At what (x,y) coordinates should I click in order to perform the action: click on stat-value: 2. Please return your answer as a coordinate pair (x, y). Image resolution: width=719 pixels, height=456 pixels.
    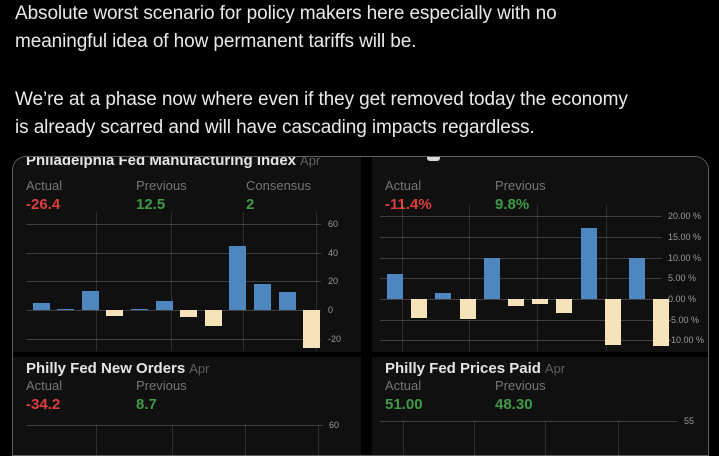
    Looking at the image, I should click on (250, 204).